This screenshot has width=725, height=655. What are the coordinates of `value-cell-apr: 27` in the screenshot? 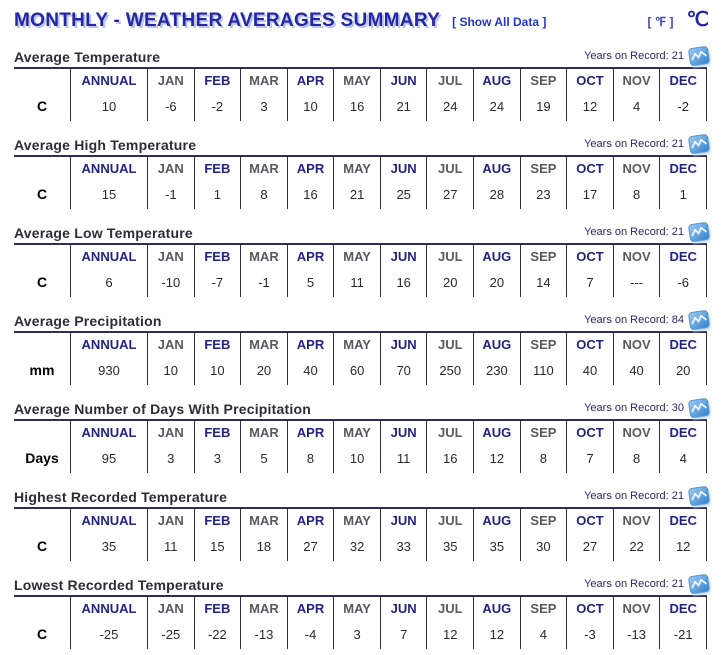 It's located at (311, 546).